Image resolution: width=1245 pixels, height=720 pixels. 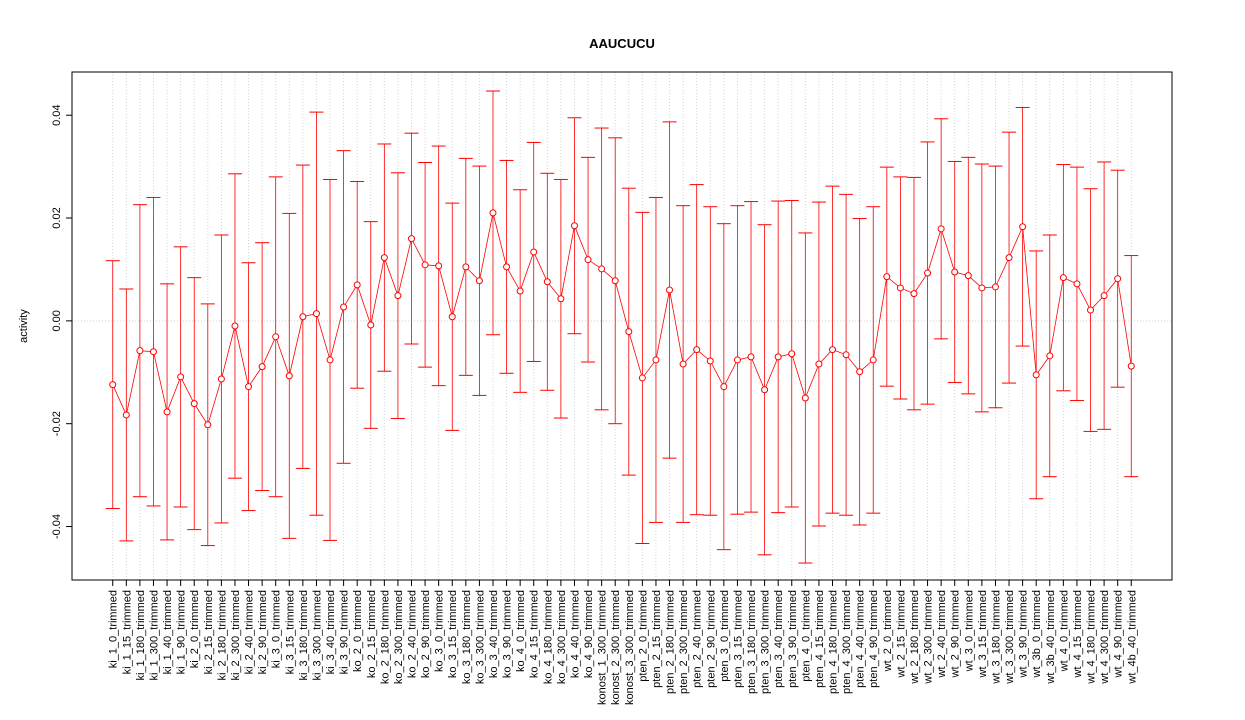 What do you see at coordinates (399, 637) in the screenshot?
I see `x-tick-label: ko_2_300_trimmed` at bounding box center [399, 637].